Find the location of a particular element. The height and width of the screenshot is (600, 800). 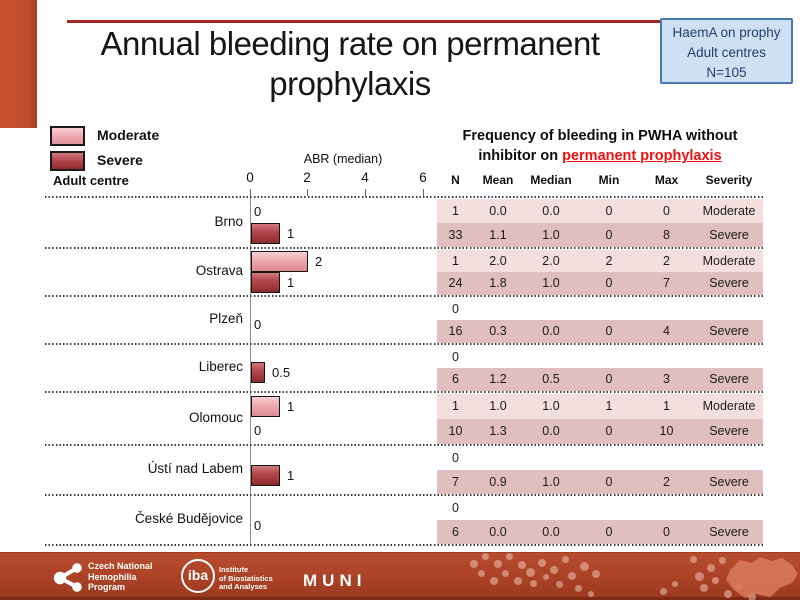

info-box-line1: HaemA on prophy is located at coordinates (726, 32).